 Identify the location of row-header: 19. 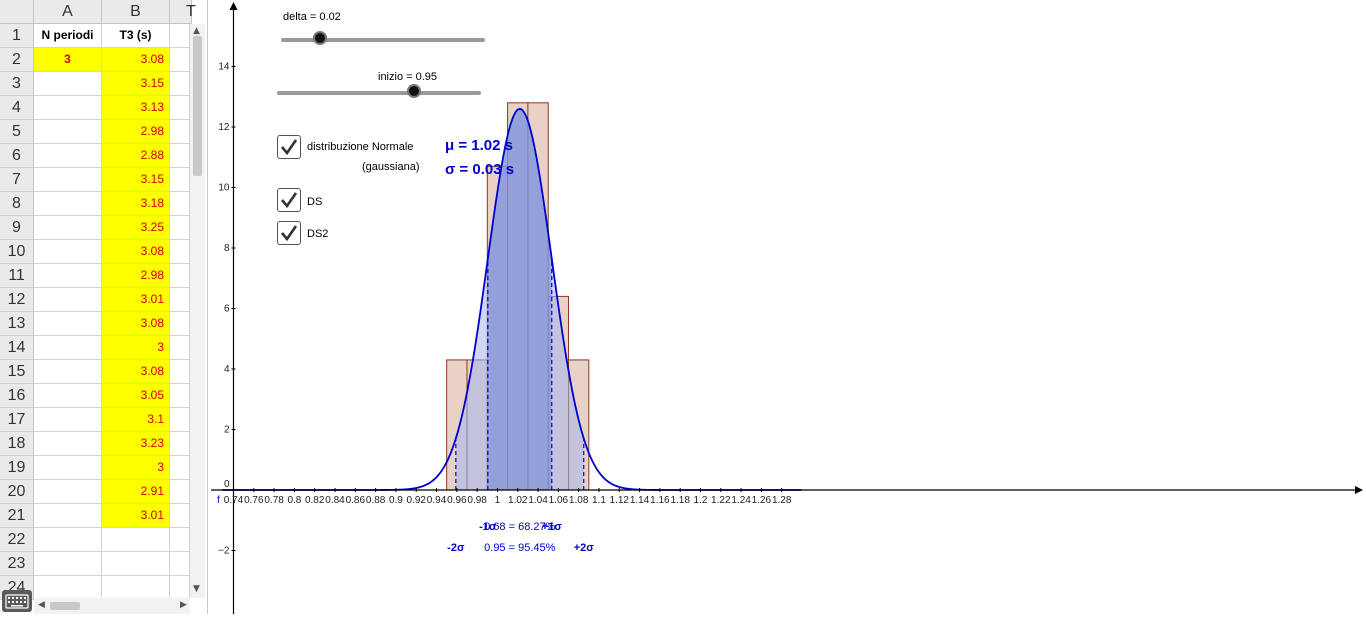
(17, 468).